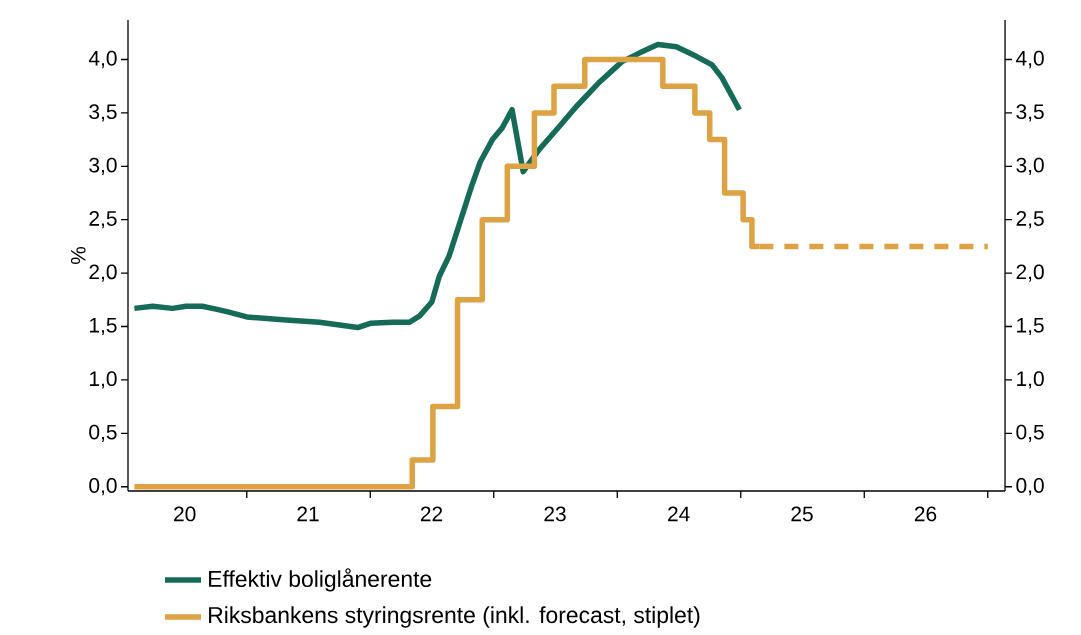  What do you see at coordinates (103, 220) in the screenshot?
I see `y-tick-label: 2,5` at bounding box center [103, 220].